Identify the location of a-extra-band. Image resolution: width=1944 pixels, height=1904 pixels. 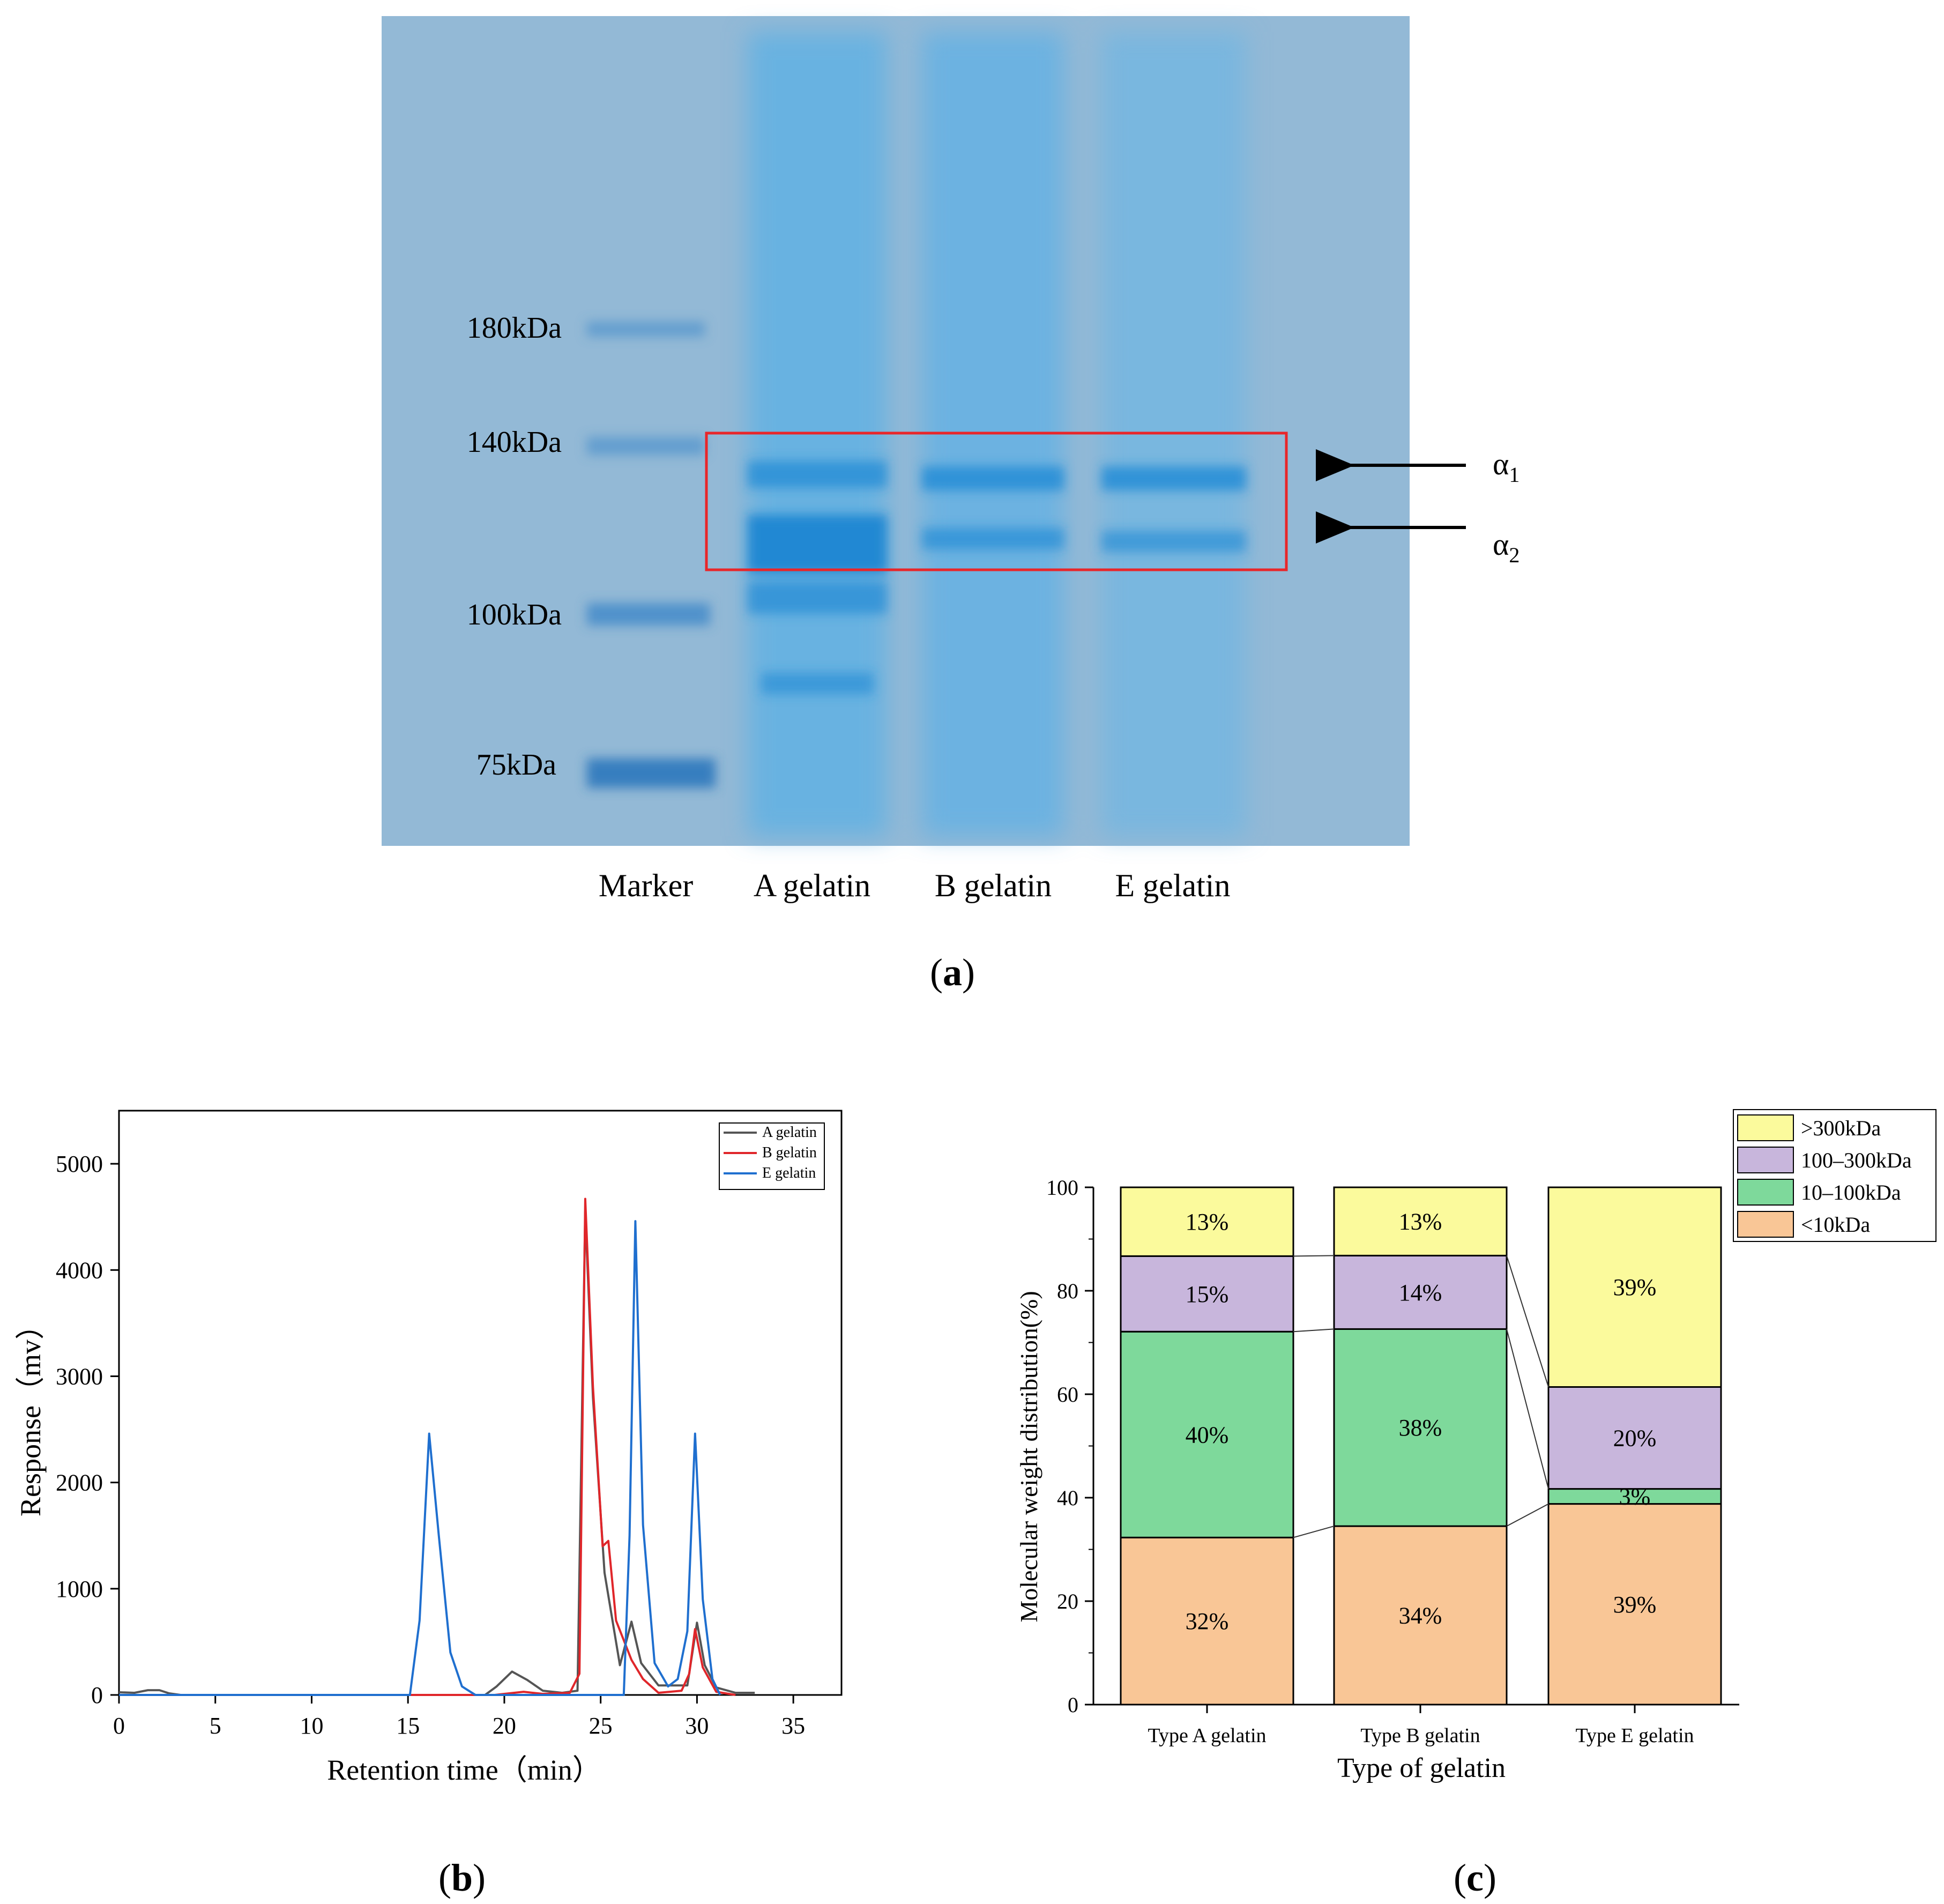
(817, 683).